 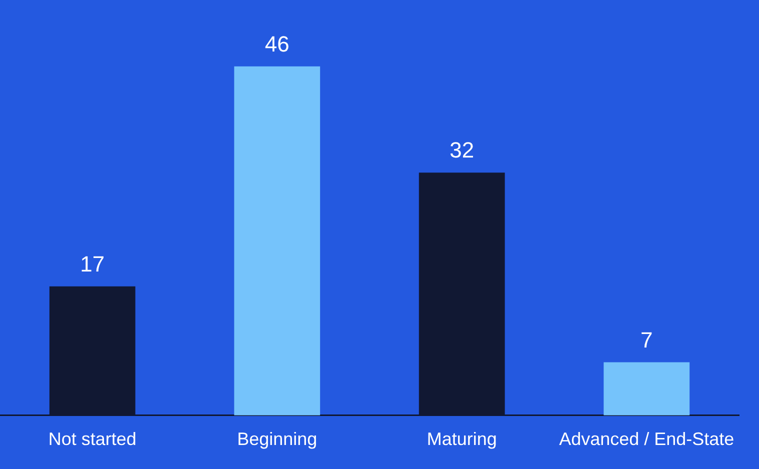 What do you see at coordinates (92, 263) in the screenshot?
I see `data-label: 17` at bounding box center [92, 263].